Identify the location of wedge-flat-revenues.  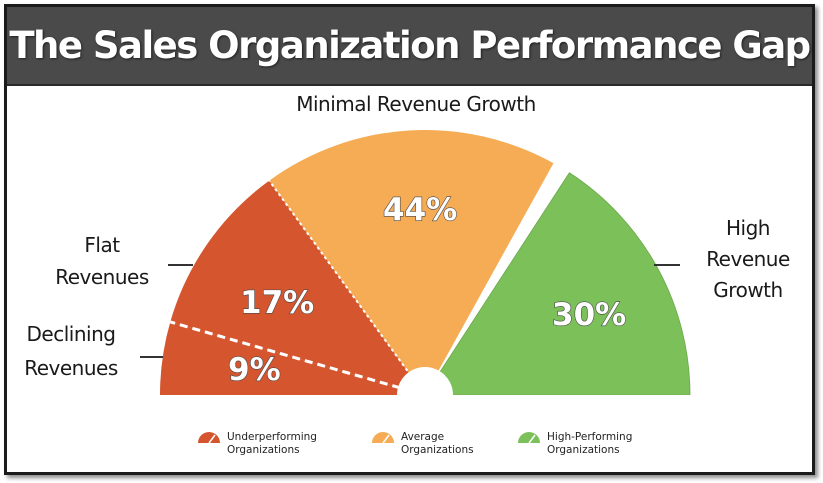
(297, 287).